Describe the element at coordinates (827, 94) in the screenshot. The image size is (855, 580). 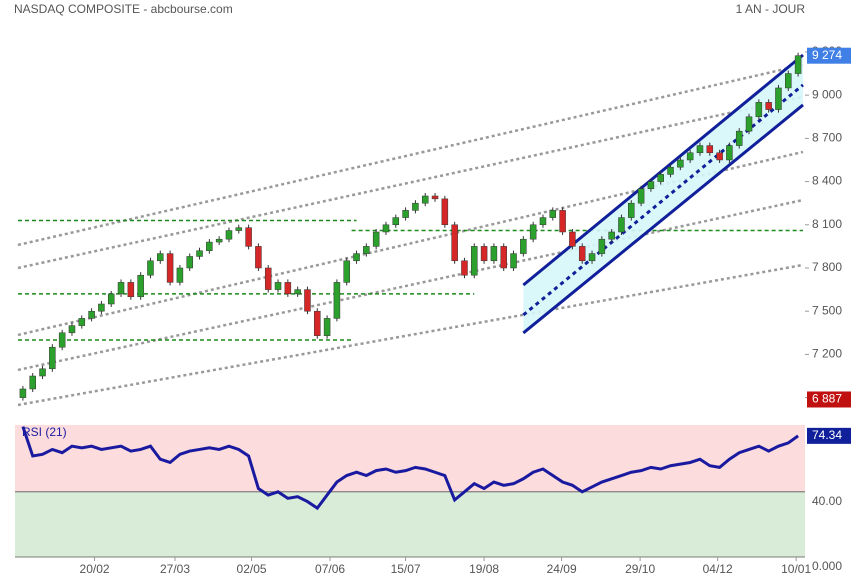
I see `y-tick-label: 9 000` at that location.